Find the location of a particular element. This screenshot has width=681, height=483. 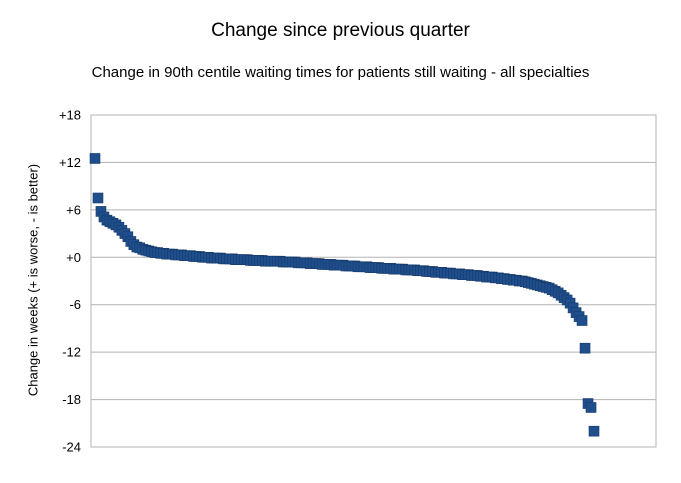

y-tick-label: -12 is located at coordinates (71, 352).